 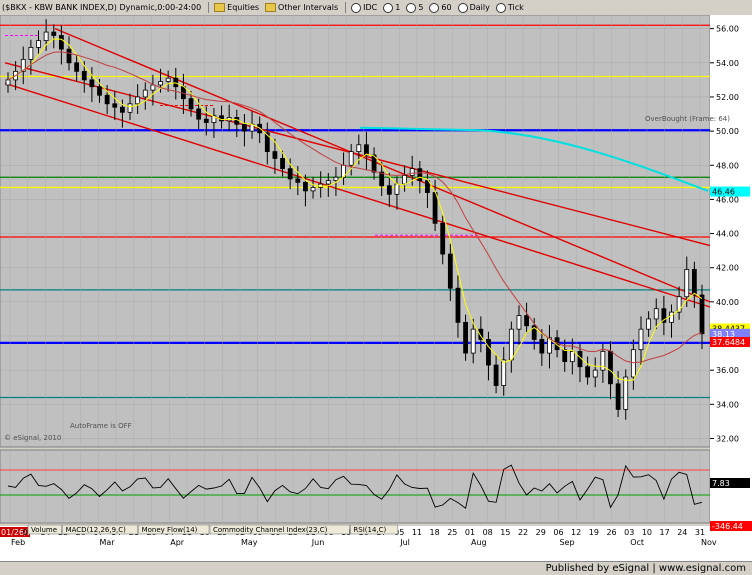 What do you see at coordinates (96, 530) in the screenshot?
I see `indicator-tab-label: MACD(12,26,9,C)` at bounding box center [96, 530].